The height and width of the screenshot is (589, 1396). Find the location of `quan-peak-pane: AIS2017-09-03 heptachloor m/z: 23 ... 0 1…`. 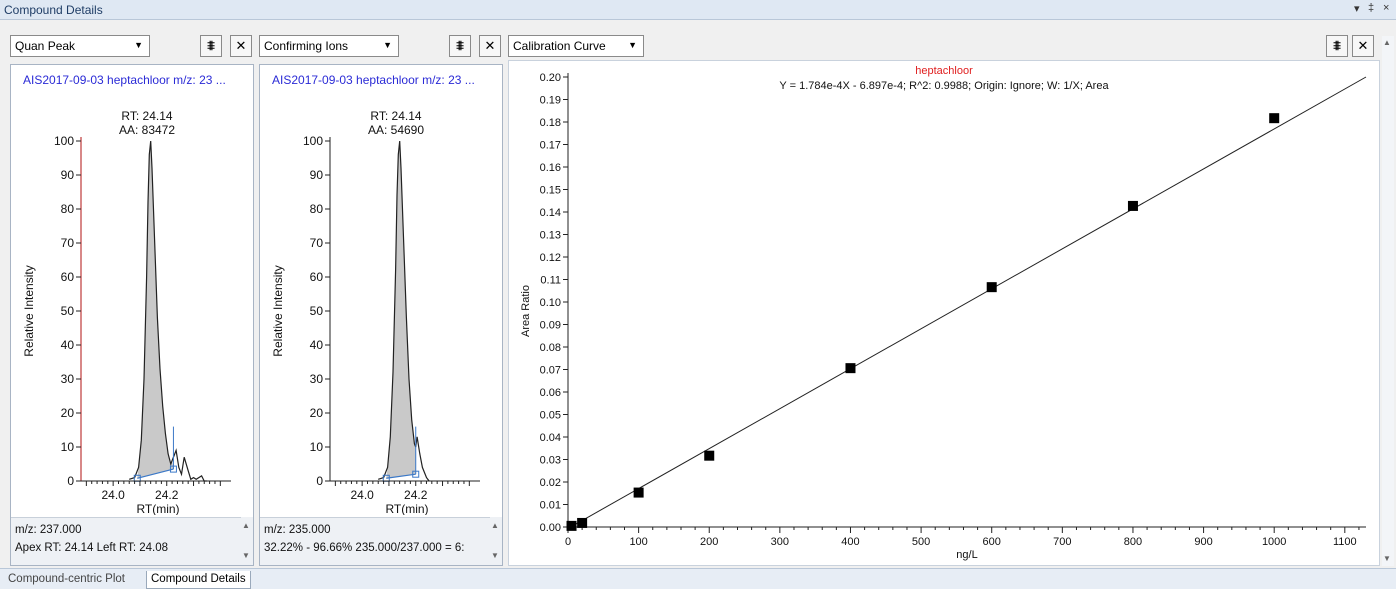

quan-peak-pane: AIS2017-09-03 heptachloor m/z: 23 ... 0 1… is located at coordinates (132, 315).